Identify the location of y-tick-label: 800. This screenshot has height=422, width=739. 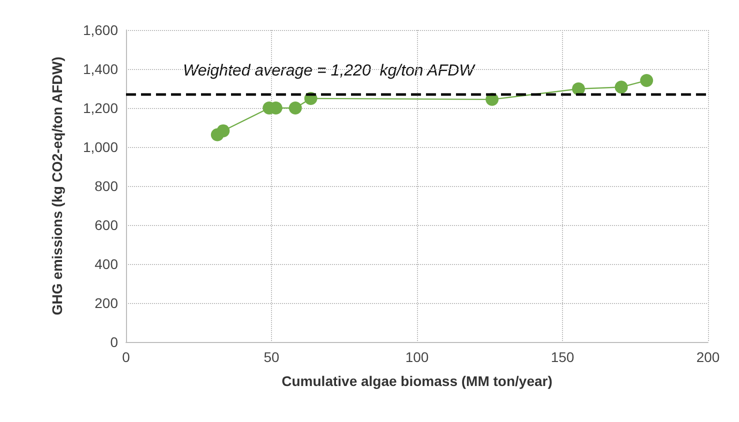
(106, 186).